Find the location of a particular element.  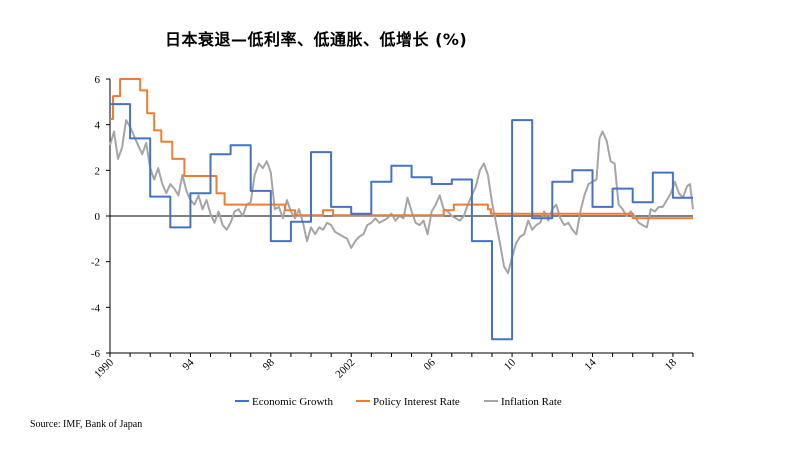

y-tick-label: -4 is located at coordinates (96, 308).